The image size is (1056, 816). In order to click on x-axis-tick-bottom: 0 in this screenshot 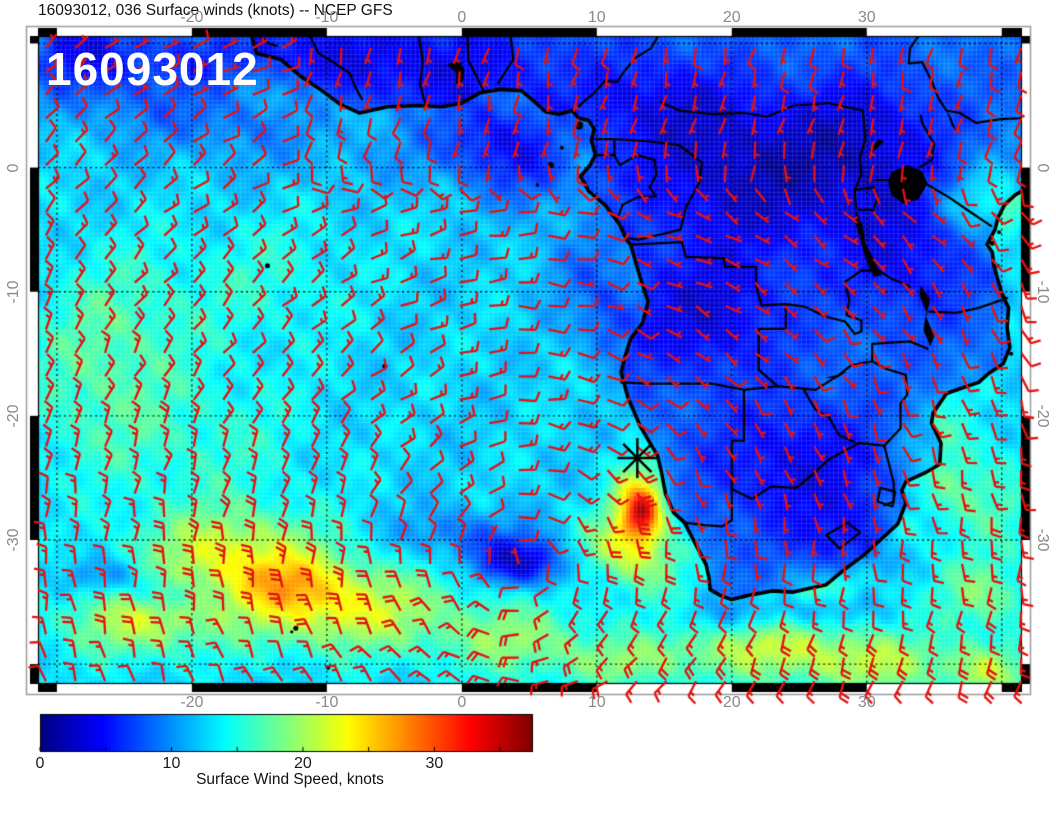, I will do `click(462, 702)`.